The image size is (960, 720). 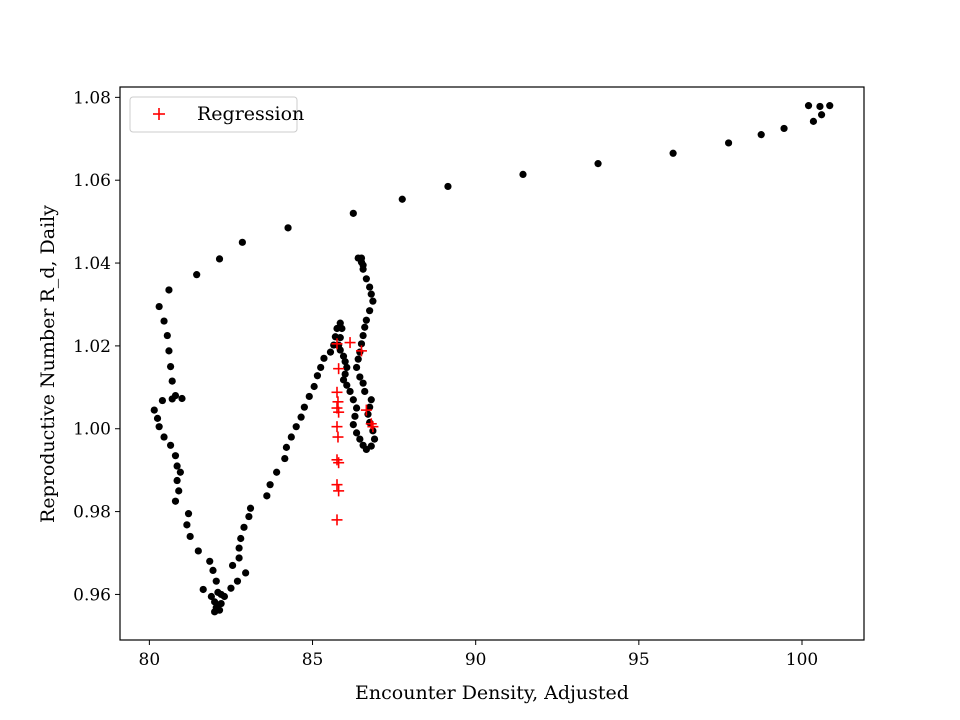 I want to click on x-axis-label: Encounter Density, Adjusted, so click(x=492, y=693).